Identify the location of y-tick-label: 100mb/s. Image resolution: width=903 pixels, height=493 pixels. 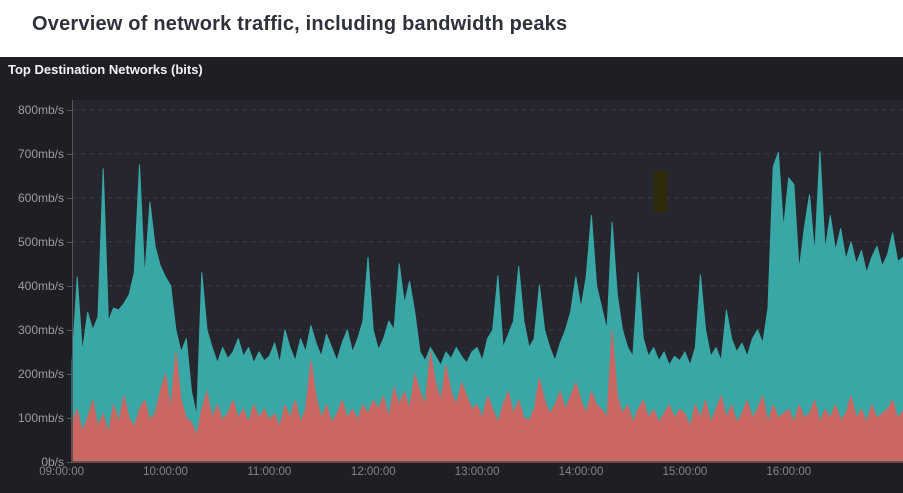
(40, 417).